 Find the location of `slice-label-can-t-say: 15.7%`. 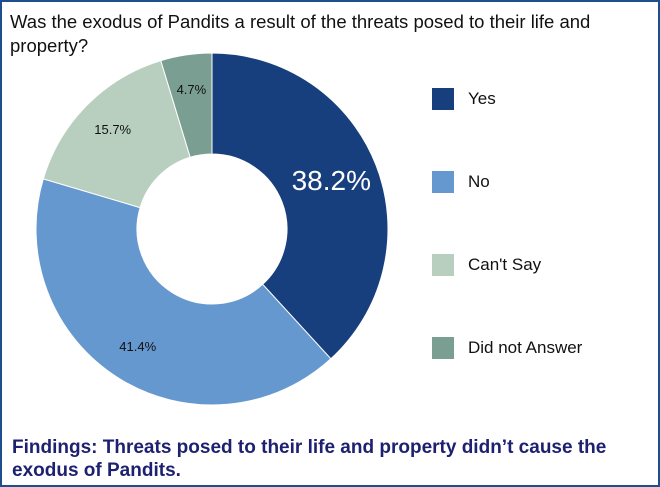

slice-label-can-t-say: 15.7% is located at coordinates (112, 129).